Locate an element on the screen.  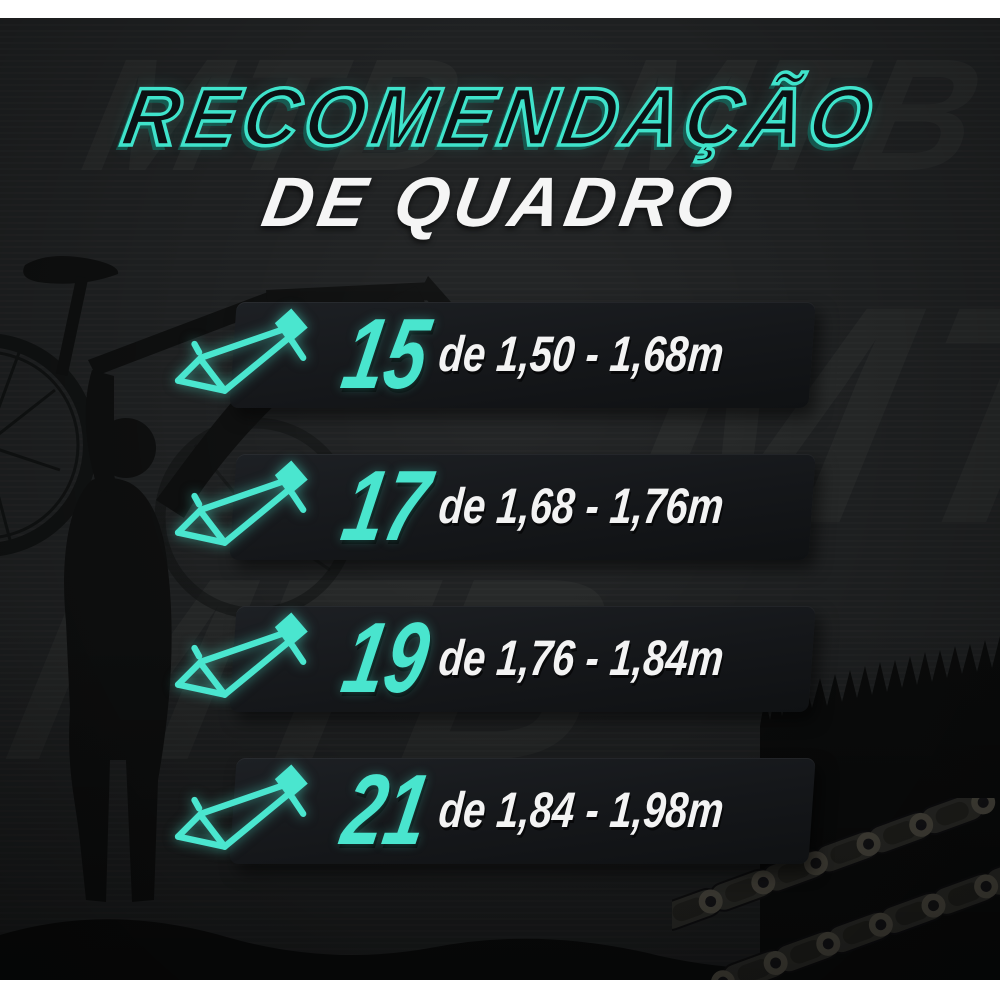
size-row: 21 de 1,84 - 1,98m is located at coordinates (495, 810).